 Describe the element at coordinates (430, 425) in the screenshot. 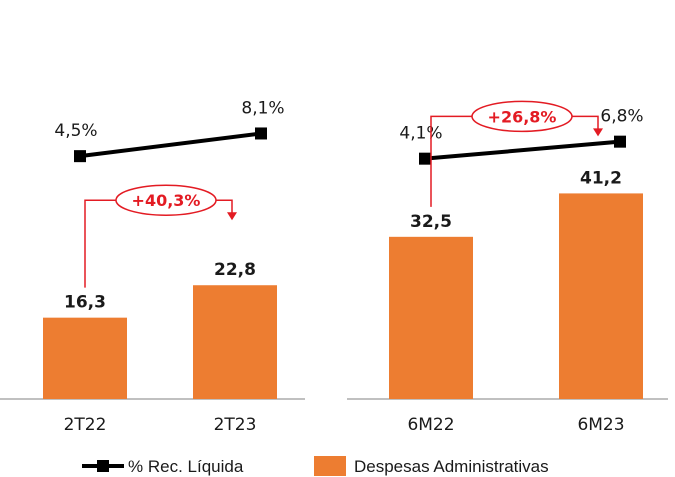

I see `category-tick-label: 6M22` at that location.